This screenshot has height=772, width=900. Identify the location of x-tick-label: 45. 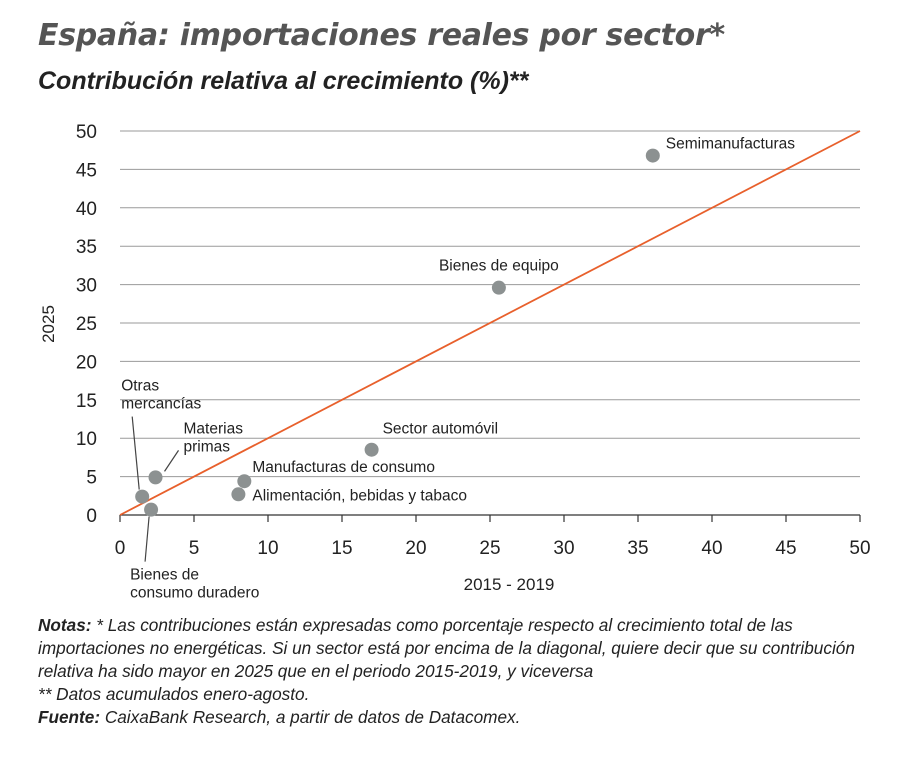
(785, 548).